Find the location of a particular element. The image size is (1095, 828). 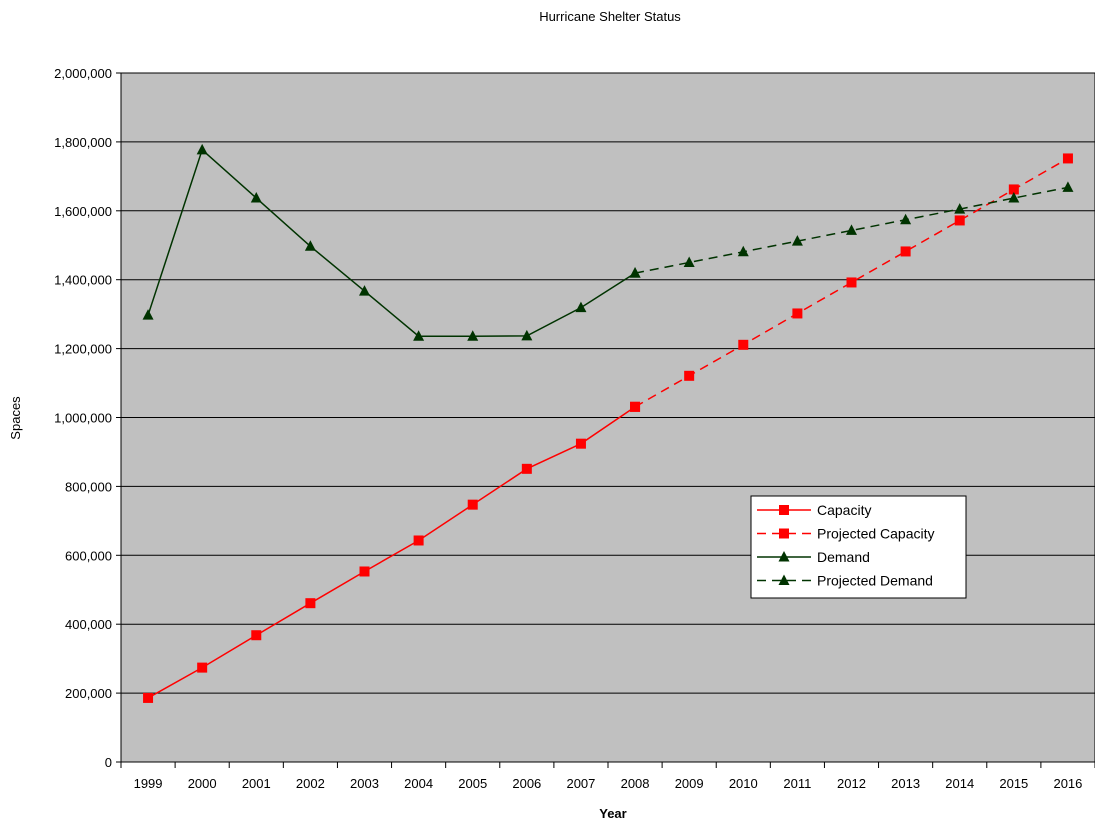

legend-item: Projected Demand is located at coordinates (845, 581).